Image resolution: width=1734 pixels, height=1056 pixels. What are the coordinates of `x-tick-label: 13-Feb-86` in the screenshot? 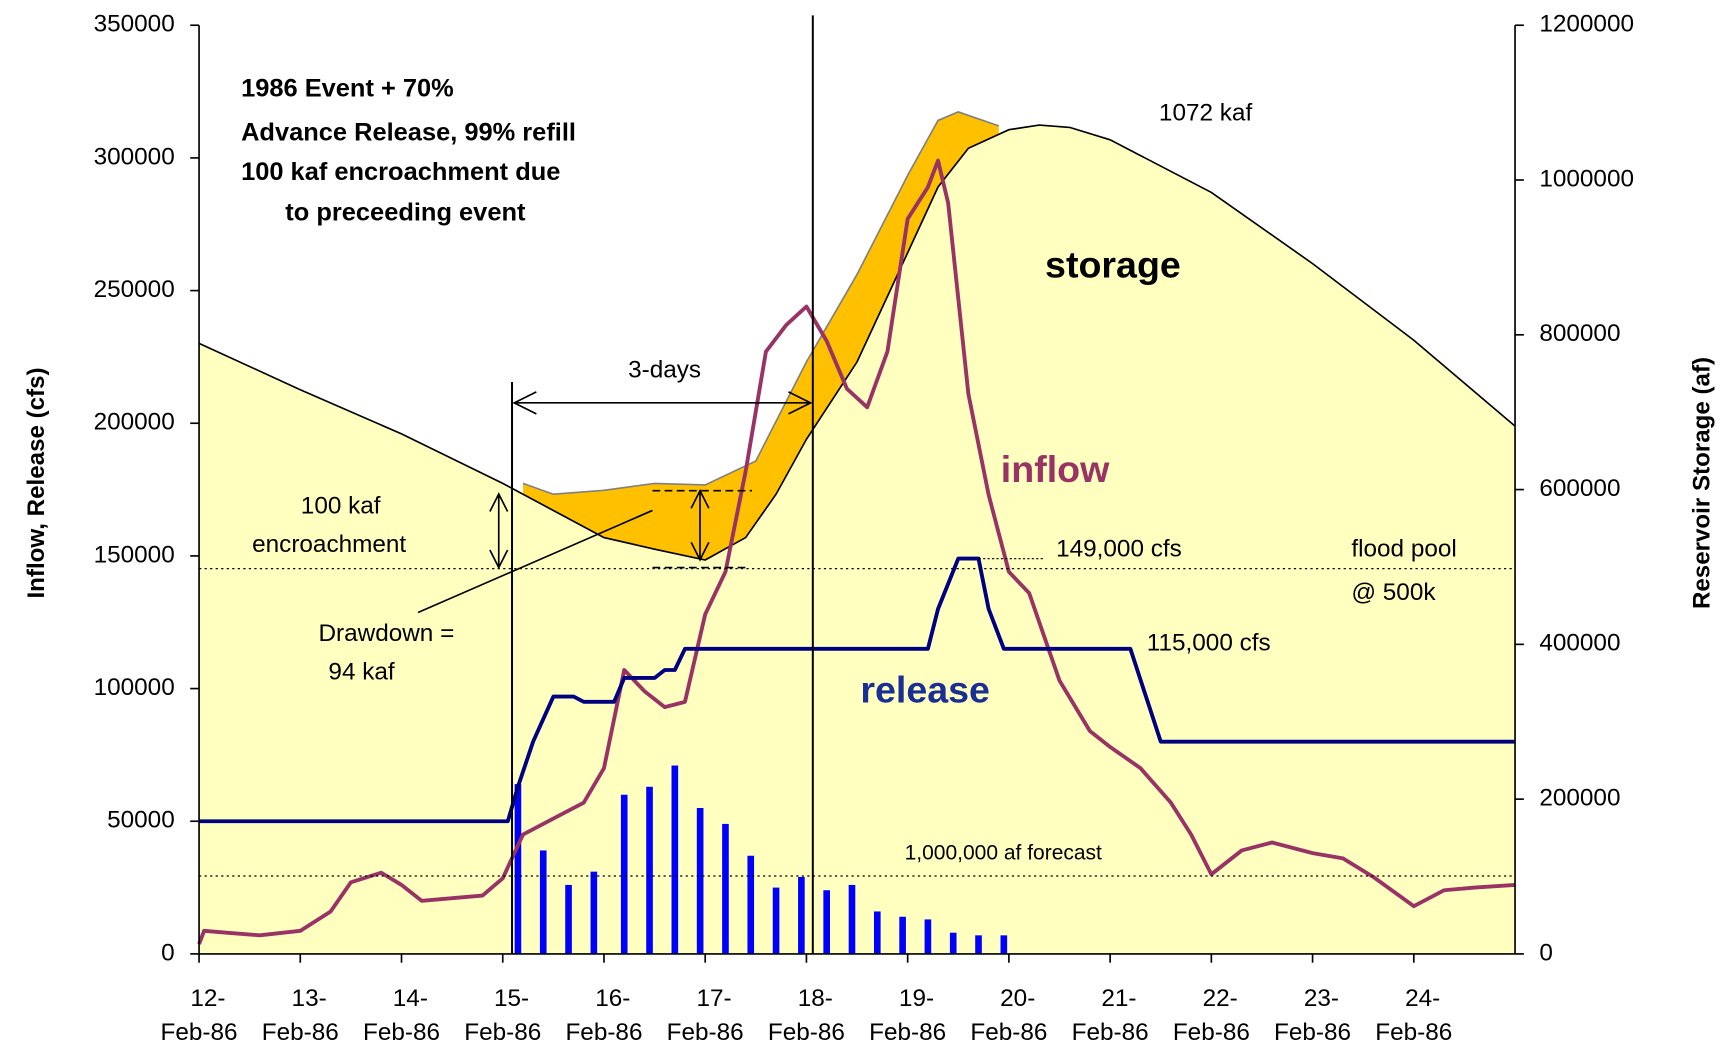 It's located at (300, 1015).